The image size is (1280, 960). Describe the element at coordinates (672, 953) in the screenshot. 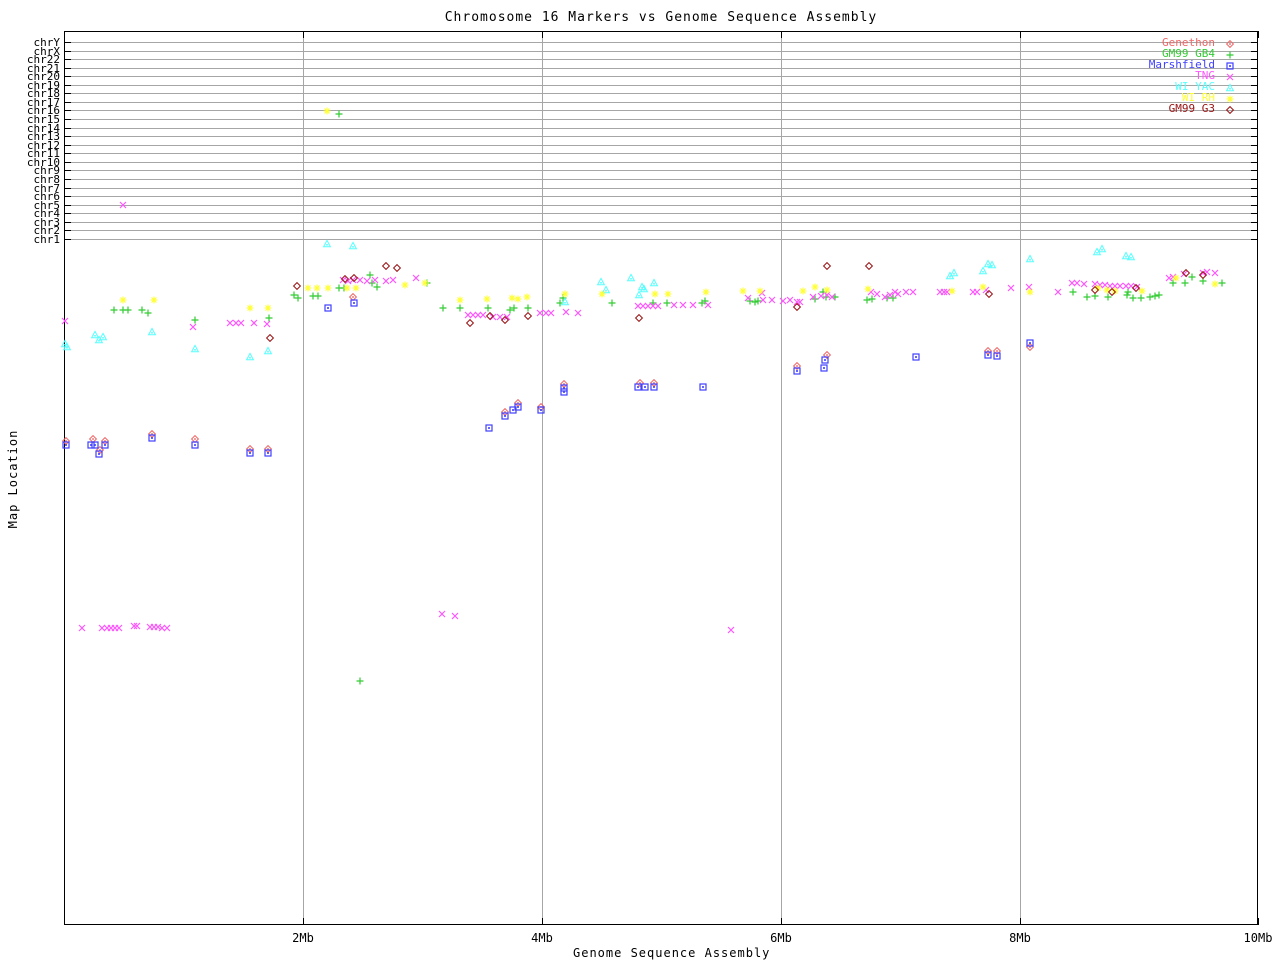

I see `x-axis-title: Genome Sequence Assembly` at that location.